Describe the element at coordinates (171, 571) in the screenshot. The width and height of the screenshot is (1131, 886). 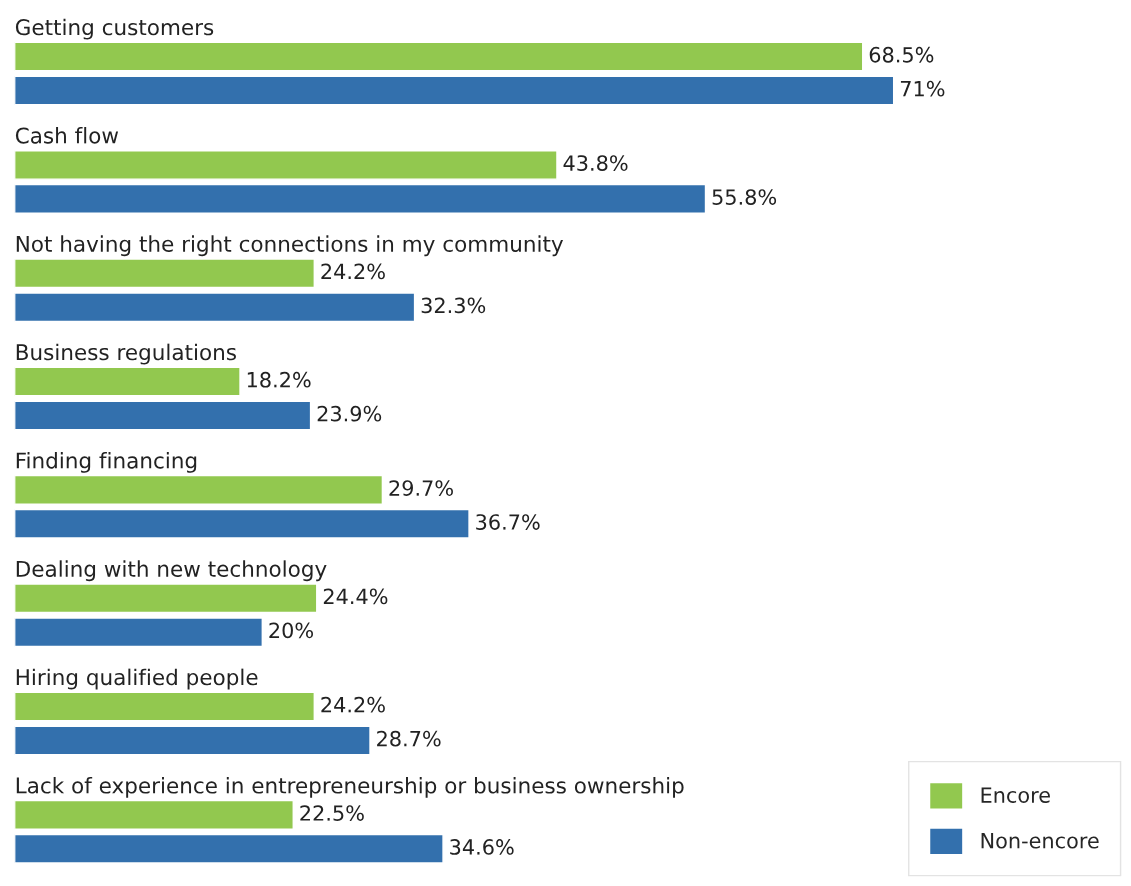
I see `y-tick-label: Dealing with new technology` at that location.